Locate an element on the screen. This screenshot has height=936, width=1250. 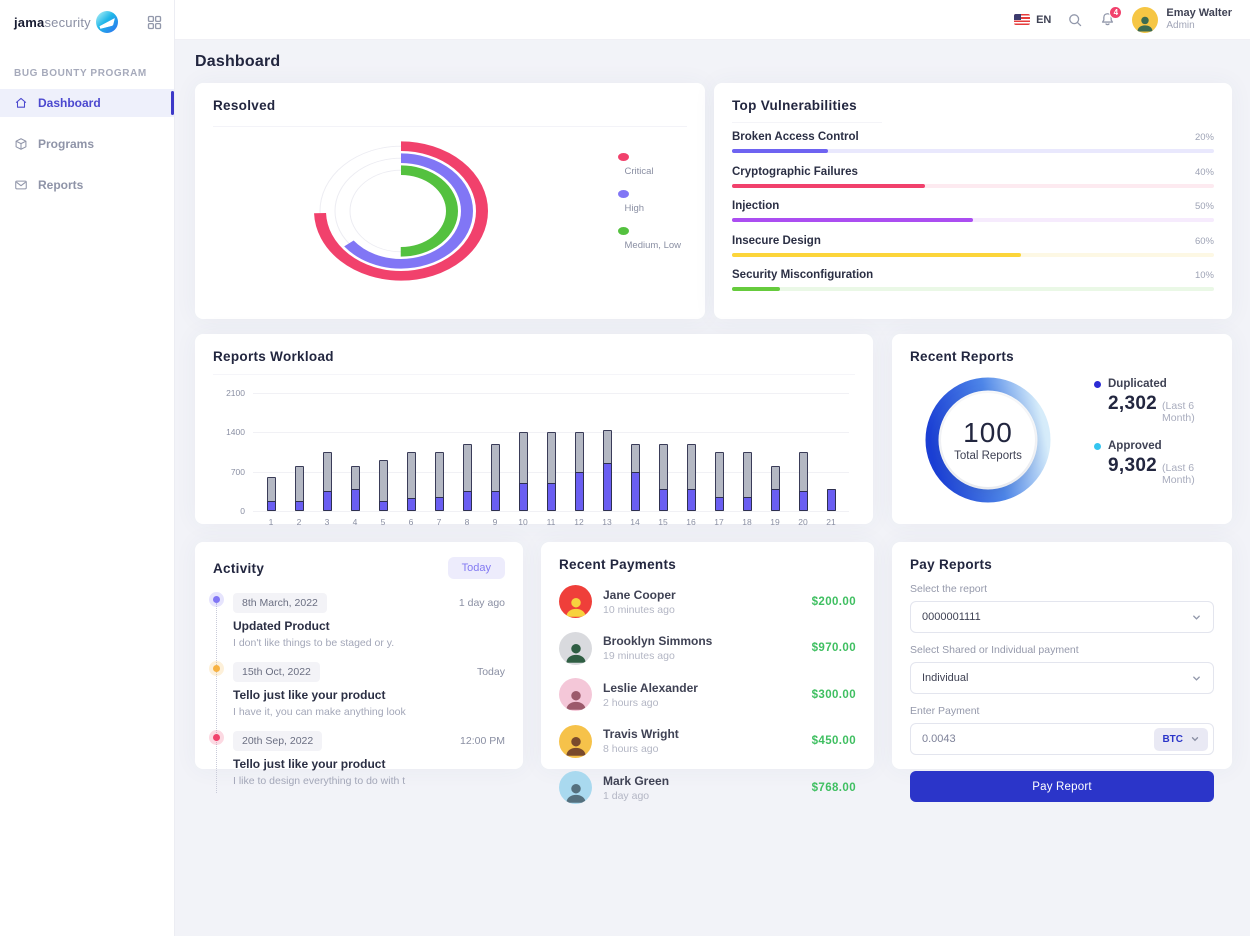
payment-name: Mark Green is located at coordinates (636, 780).